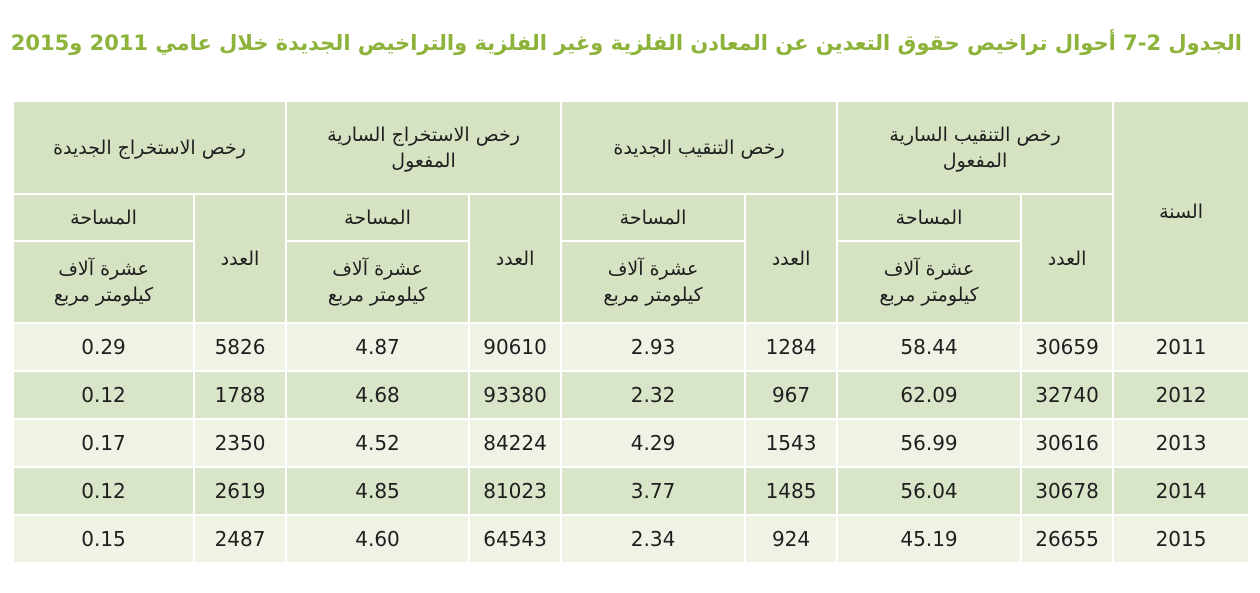 This screenshot has height=593, width=1260. Describe the element at coordinates (240, 347) in the screenshot. I see `count-cell: 5826` at that location.